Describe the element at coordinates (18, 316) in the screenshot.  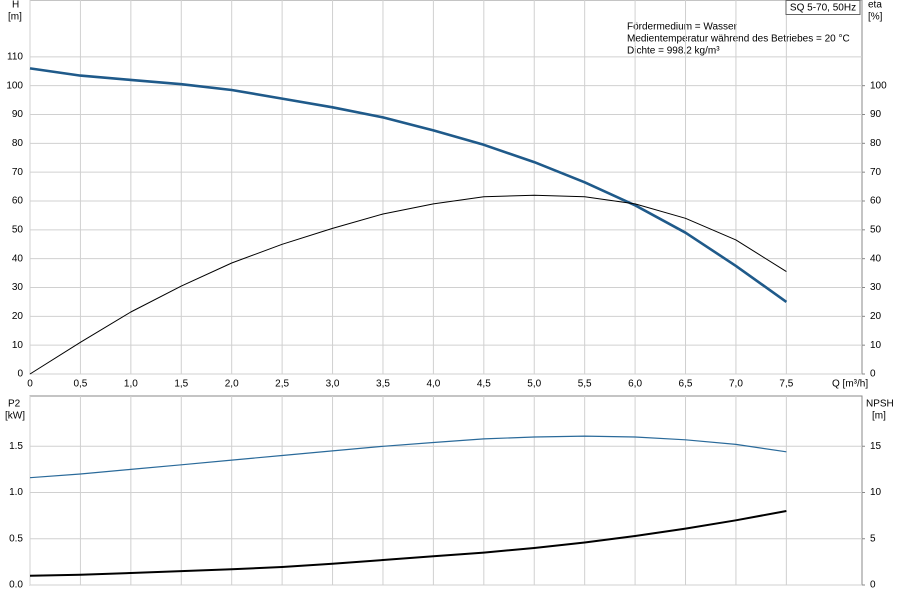
I see `y-tick-label: 20` at that location.